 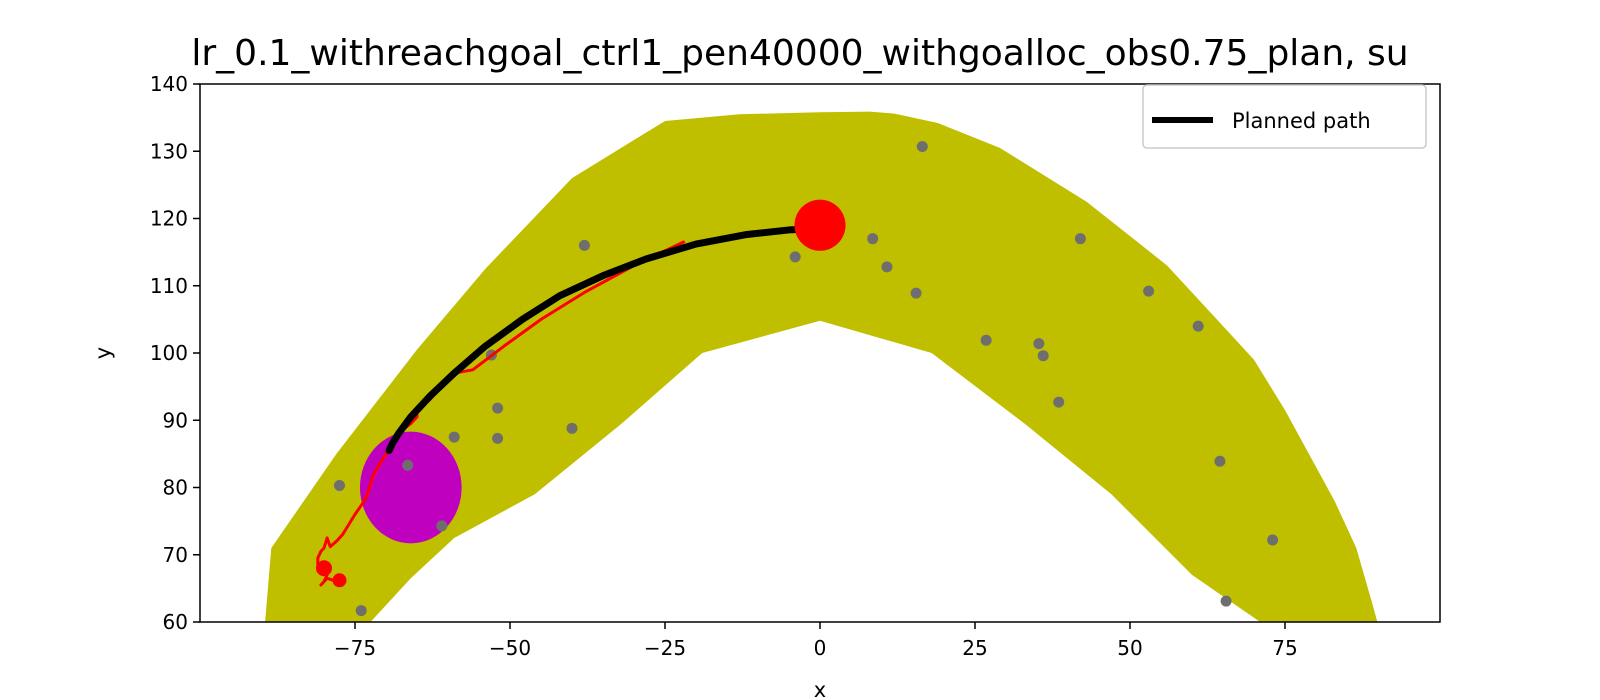 I want to click on x-axis: −75 −50 −25 0 25 50 75, so click(x=816, y=641).